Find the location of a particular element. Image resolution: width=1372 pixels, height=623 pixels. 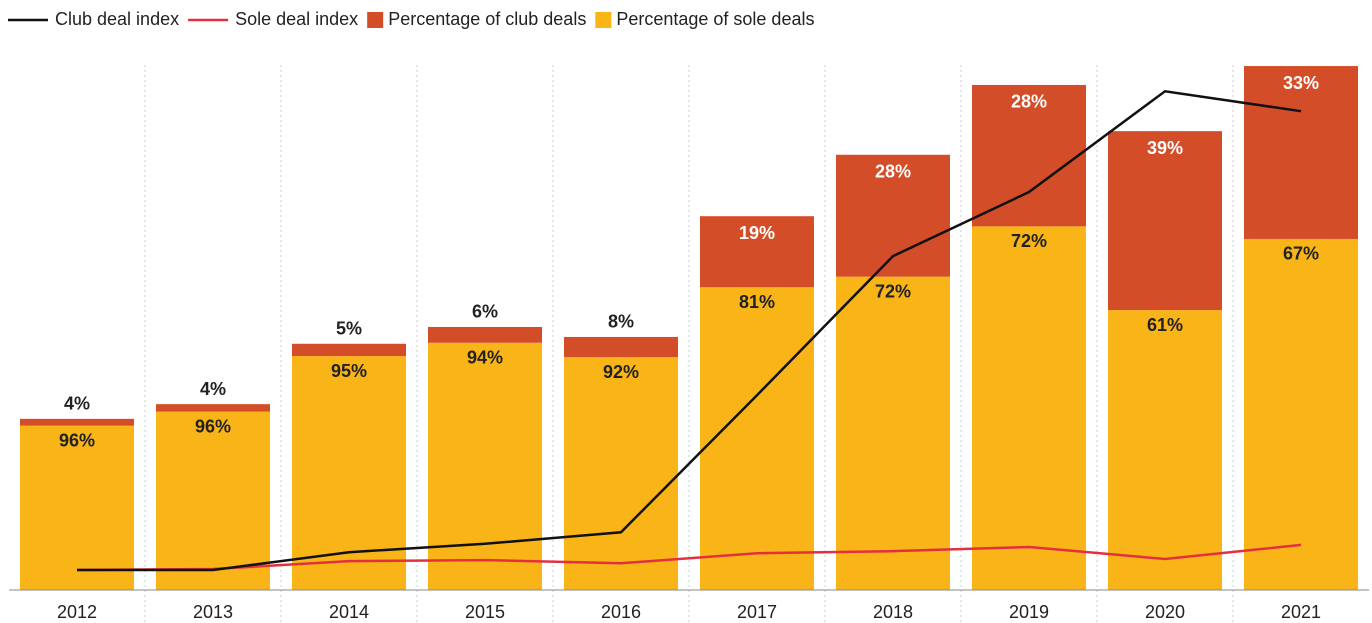

legend-item: Percentage of club deals is located at coordinates (476, 19).